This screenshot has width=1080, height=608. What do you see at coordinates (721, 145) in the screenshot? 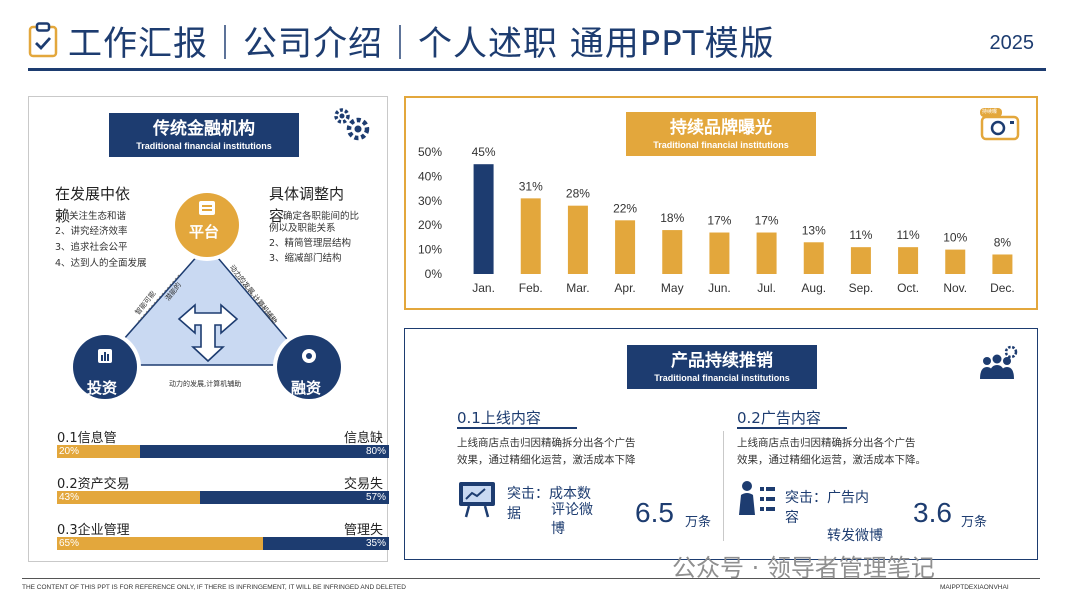
I see `chart-panel-tag-subtitle: Traditional financial institutions` at bounding box center [721, 145].